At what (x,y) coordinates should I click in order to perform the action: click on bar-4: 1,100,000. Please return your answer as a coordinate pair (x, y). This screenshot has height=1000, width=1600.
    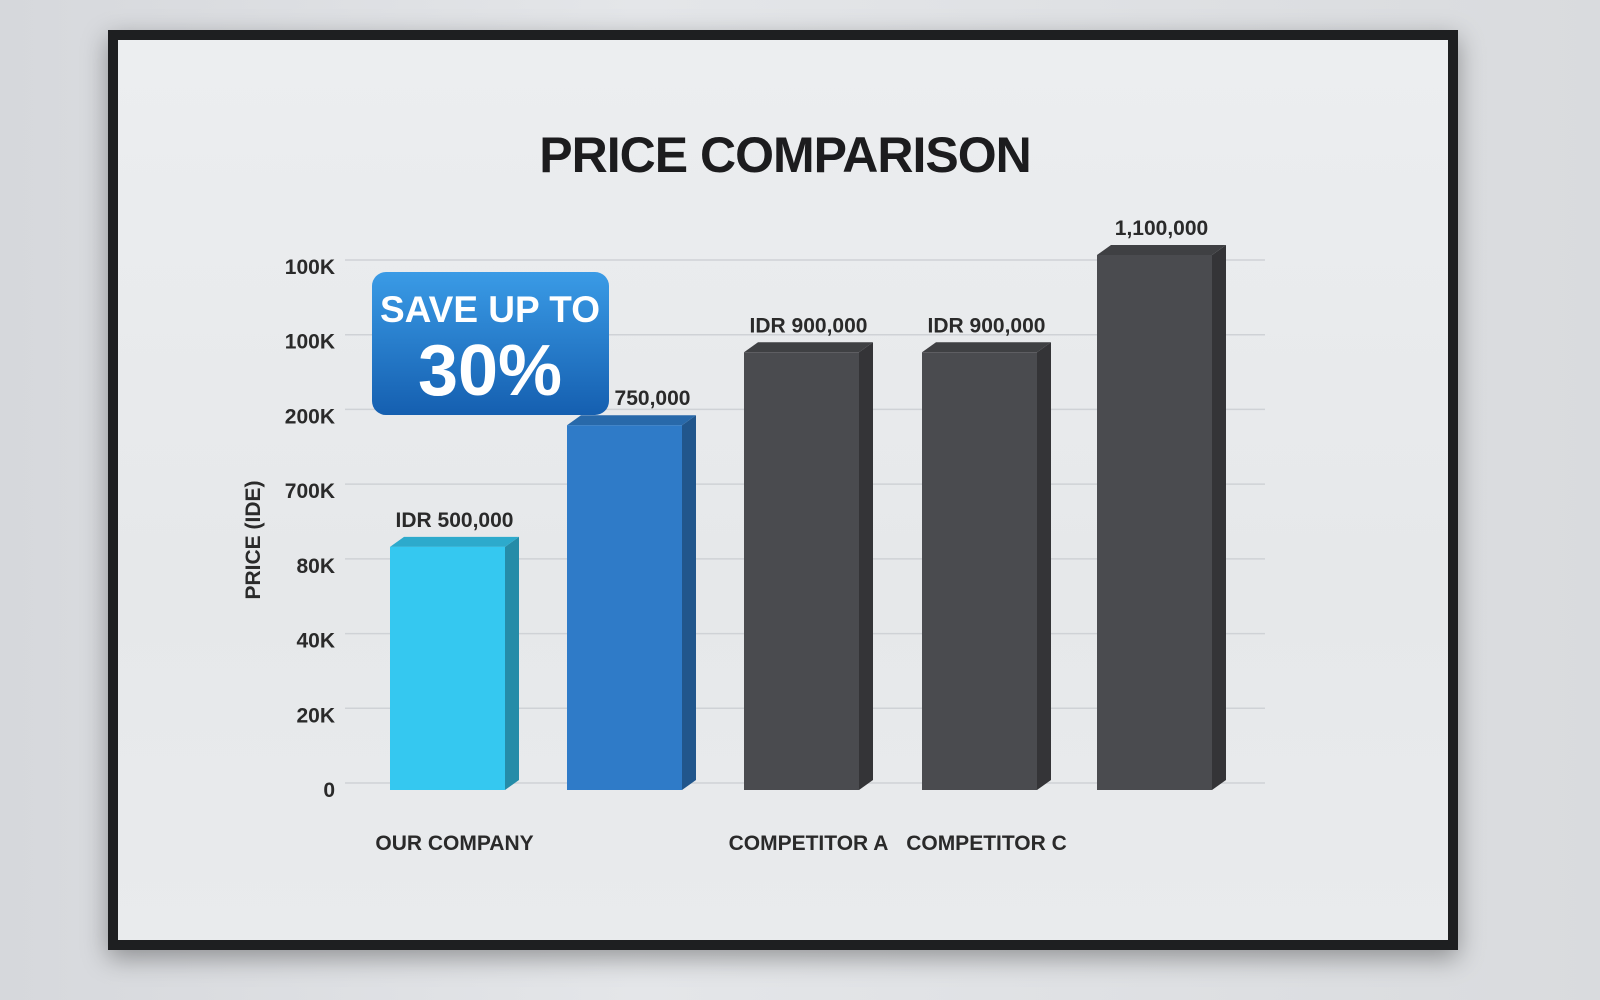
    Looking at the image, I should click on (1161, 503).